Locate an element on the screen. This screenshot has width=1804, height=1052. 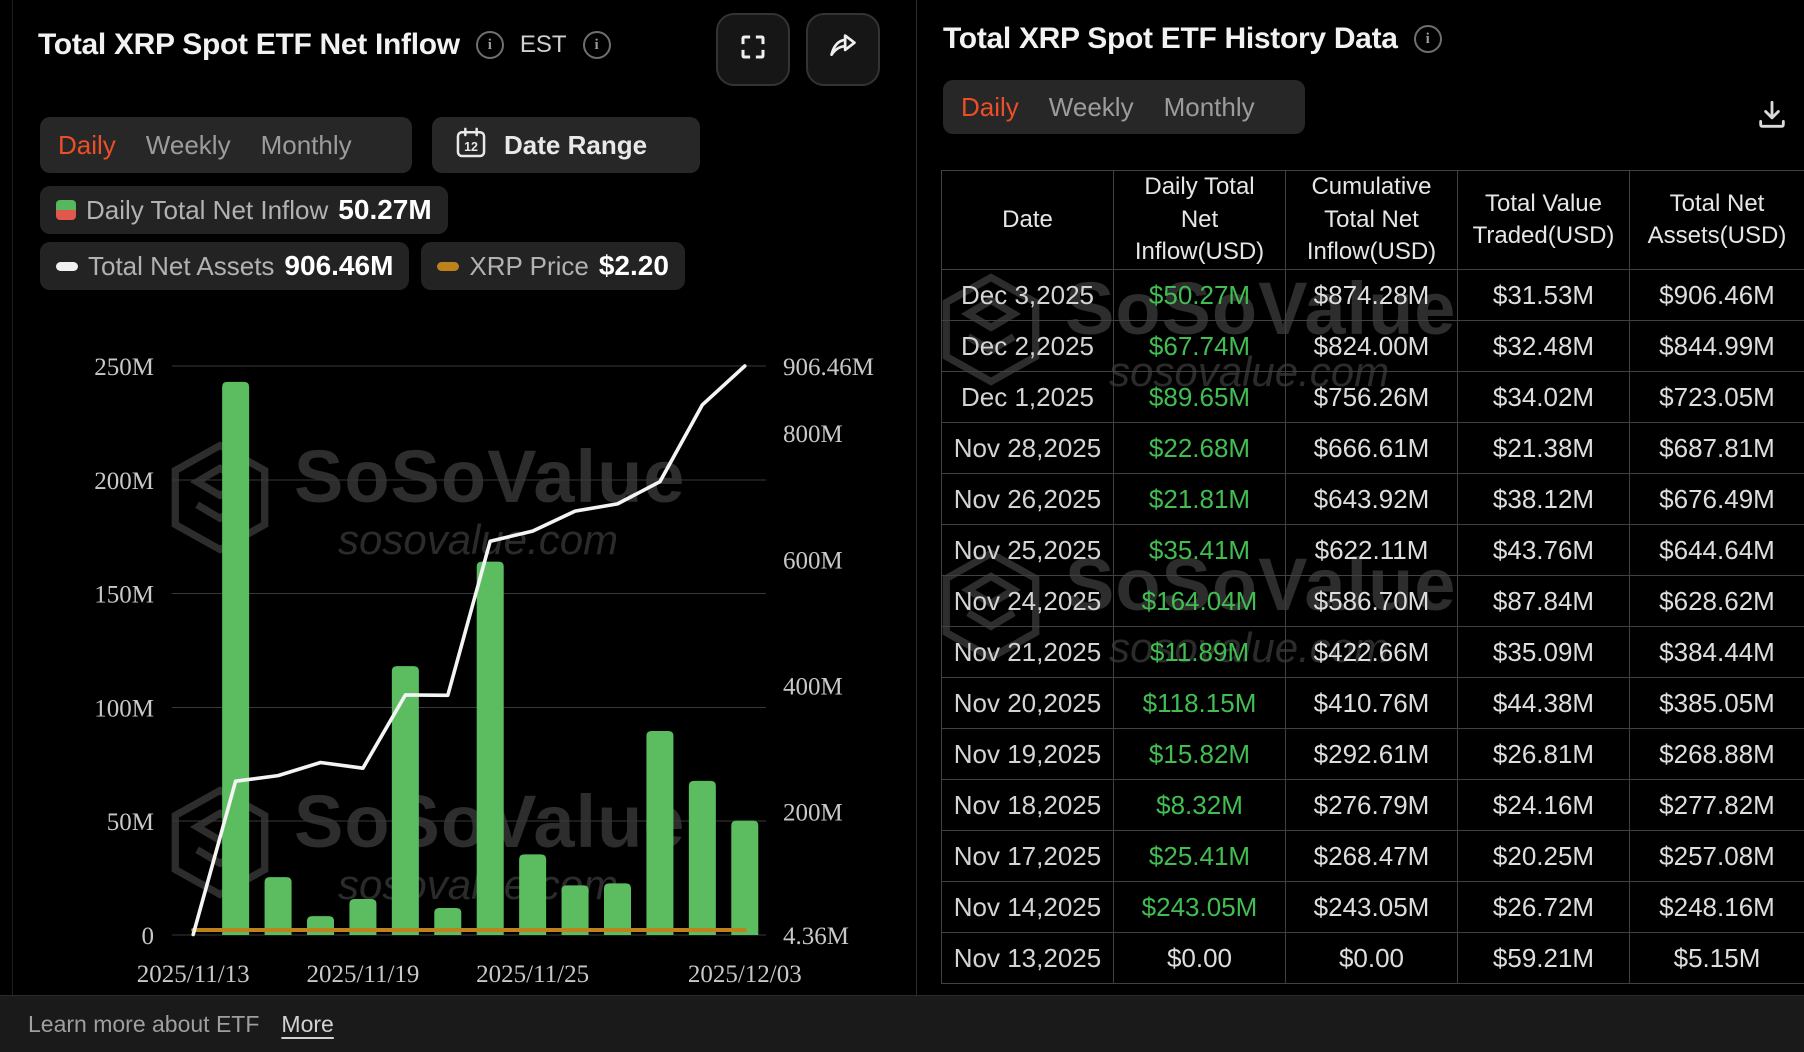
date: Nov 19,2025 is located at coordinates (1028, 754).